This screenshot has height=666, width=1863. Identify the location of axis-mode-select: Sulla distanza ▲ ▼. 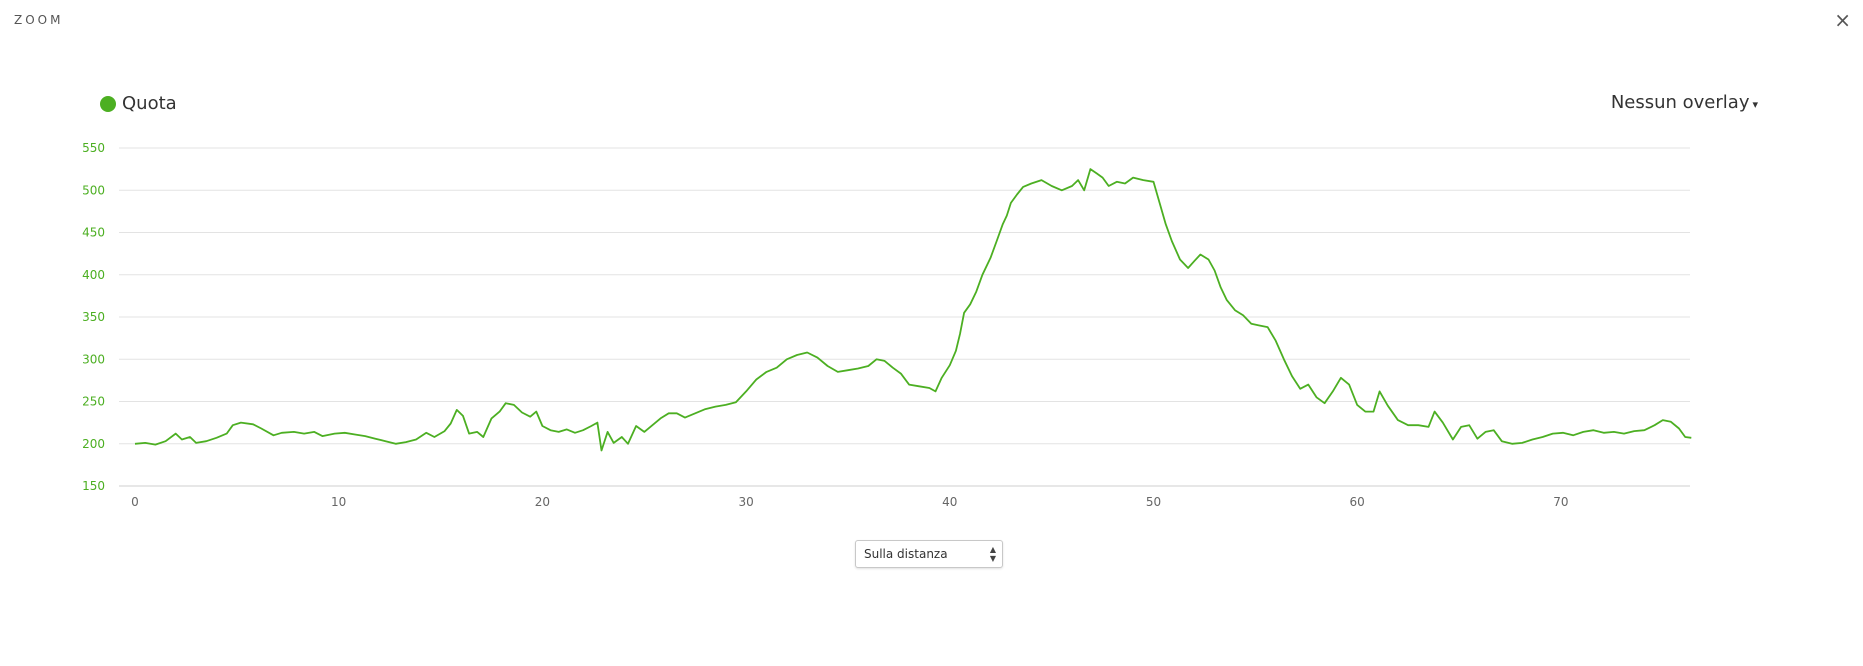
(929, 554).